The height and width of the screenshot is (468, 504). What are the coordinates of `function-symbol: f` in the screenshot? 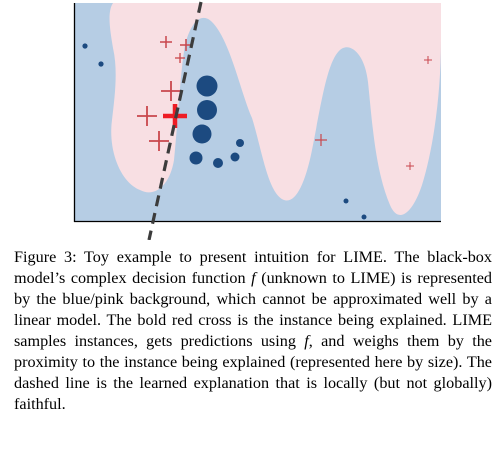 It's located at (253, 278).